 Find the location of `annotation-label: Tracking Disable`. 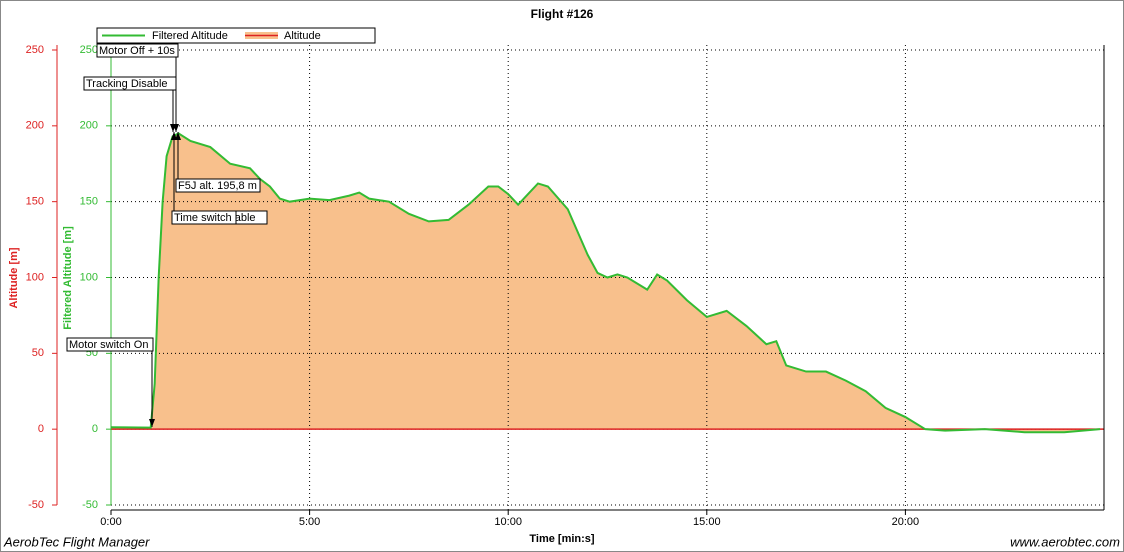

annotation-label: Tracking Disable is located at coordinates (127, 84).